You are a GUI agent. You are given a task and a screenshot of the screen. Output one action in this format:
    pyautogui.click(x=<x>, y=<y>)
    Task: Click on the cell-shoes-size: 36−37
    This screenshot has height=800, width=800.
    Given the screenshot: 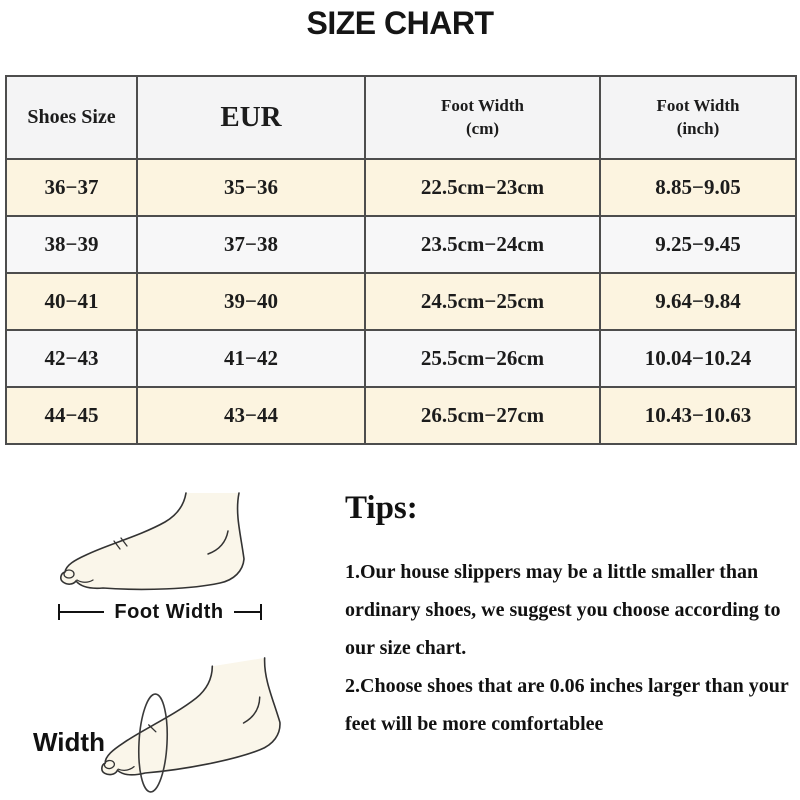 What is the action you would take?
    pyautogui.click(x=71, y=187)
    